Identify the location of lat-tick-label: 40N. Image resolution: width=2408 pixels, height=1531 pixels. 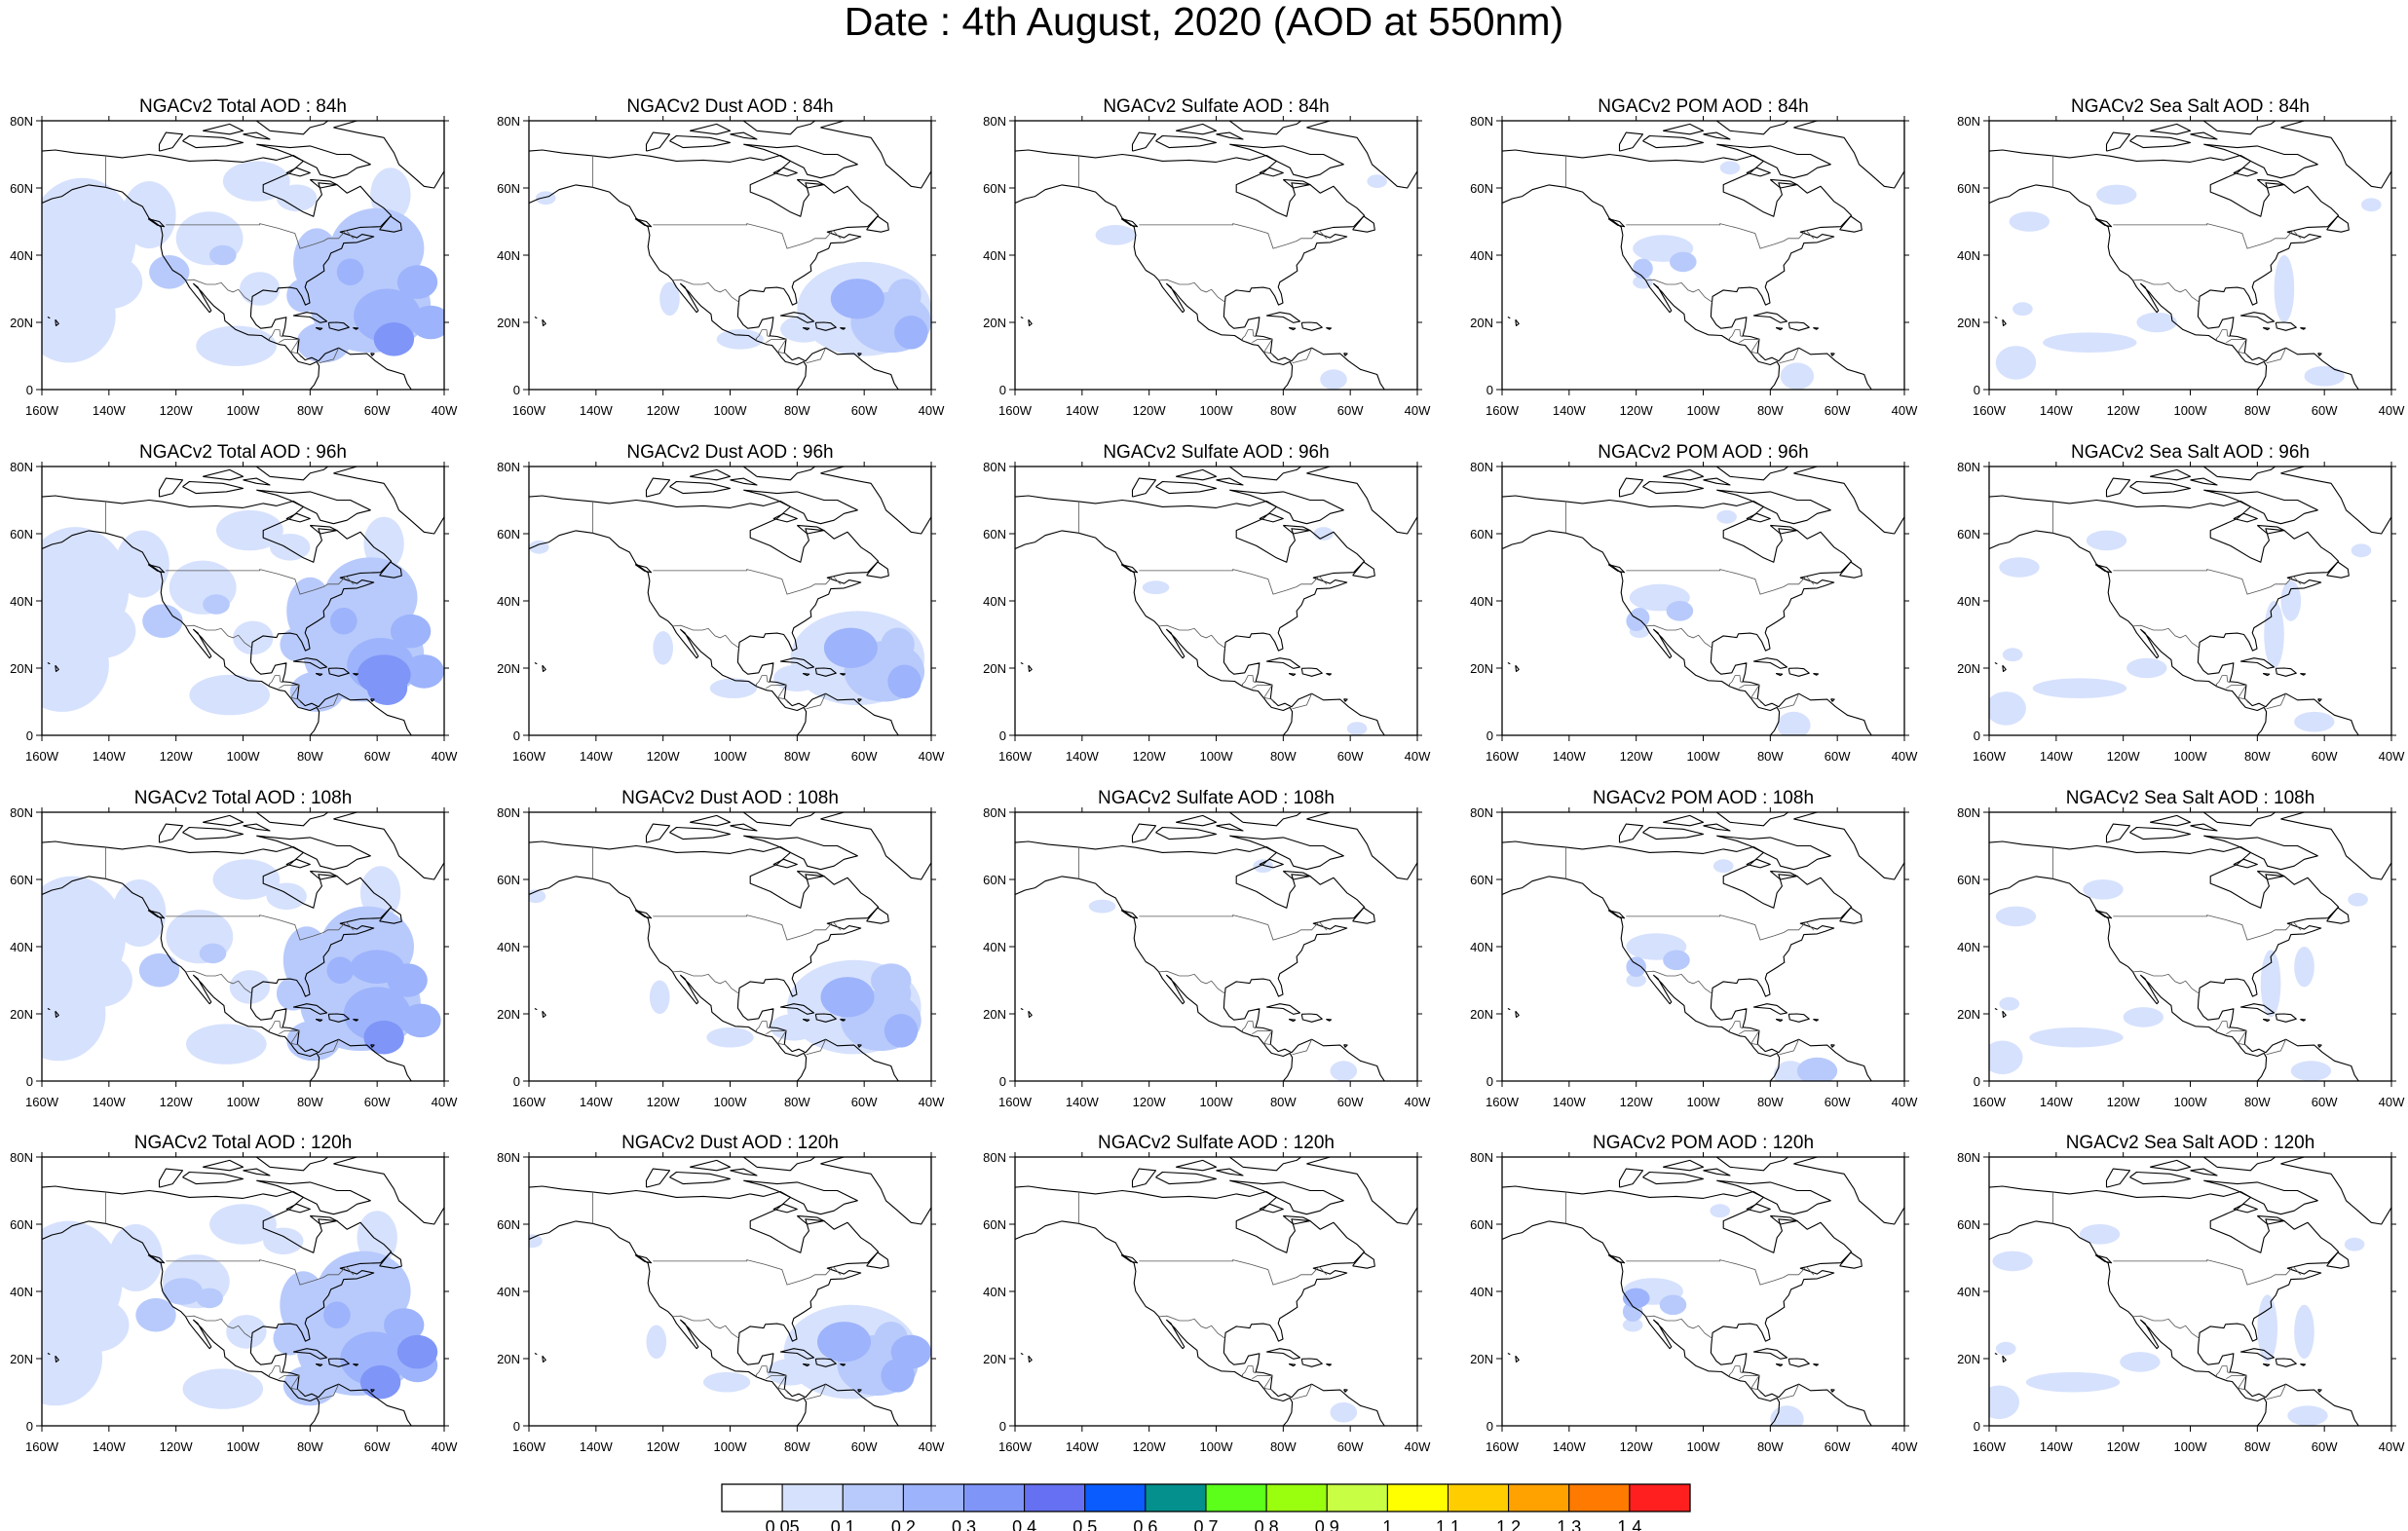
(508, 947).